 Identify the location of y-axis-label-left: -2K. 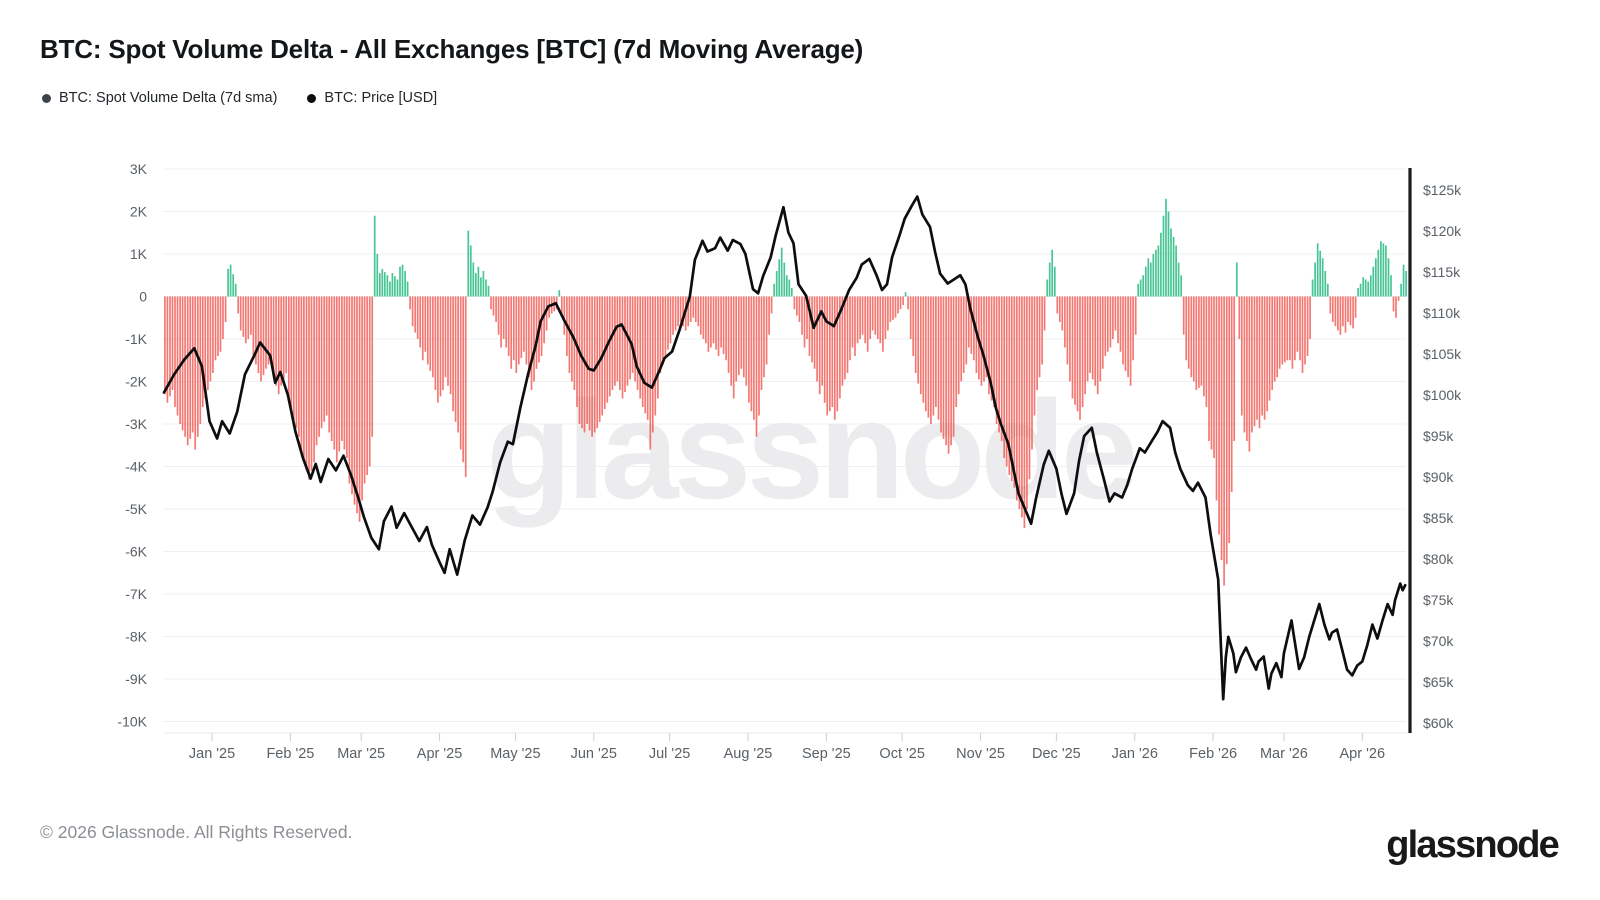
(136, 382).